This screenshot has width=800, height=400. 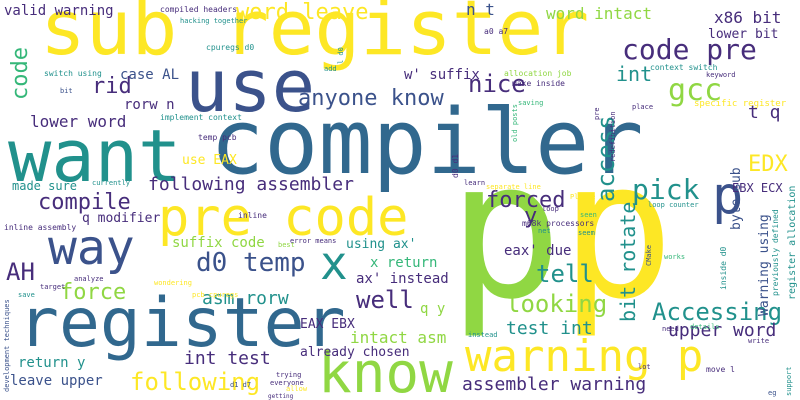 I want to click on cloud-word-separate-line: separate line, so click(x=513, y=187).